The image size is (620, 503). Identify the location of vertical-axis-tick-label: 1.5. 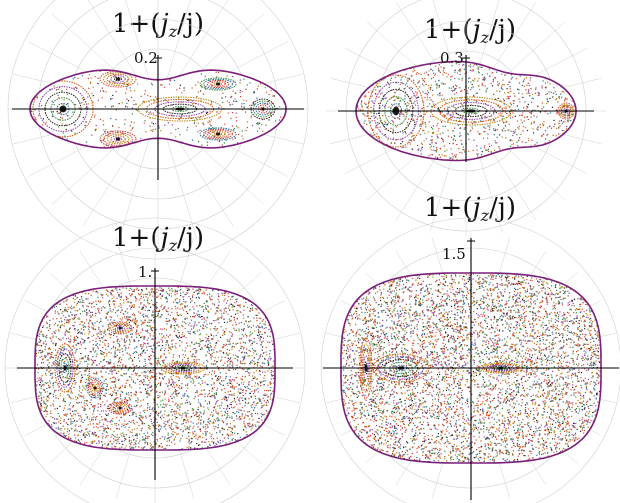
(454, 254).